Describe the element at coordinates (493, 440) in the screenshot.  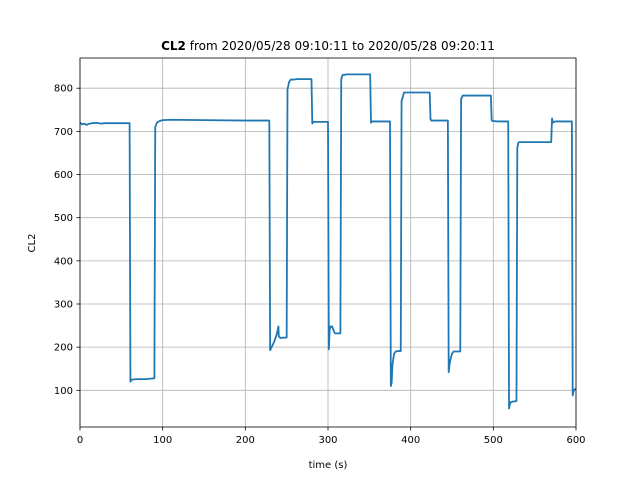
I see `x-tick-label: 500` at that location.